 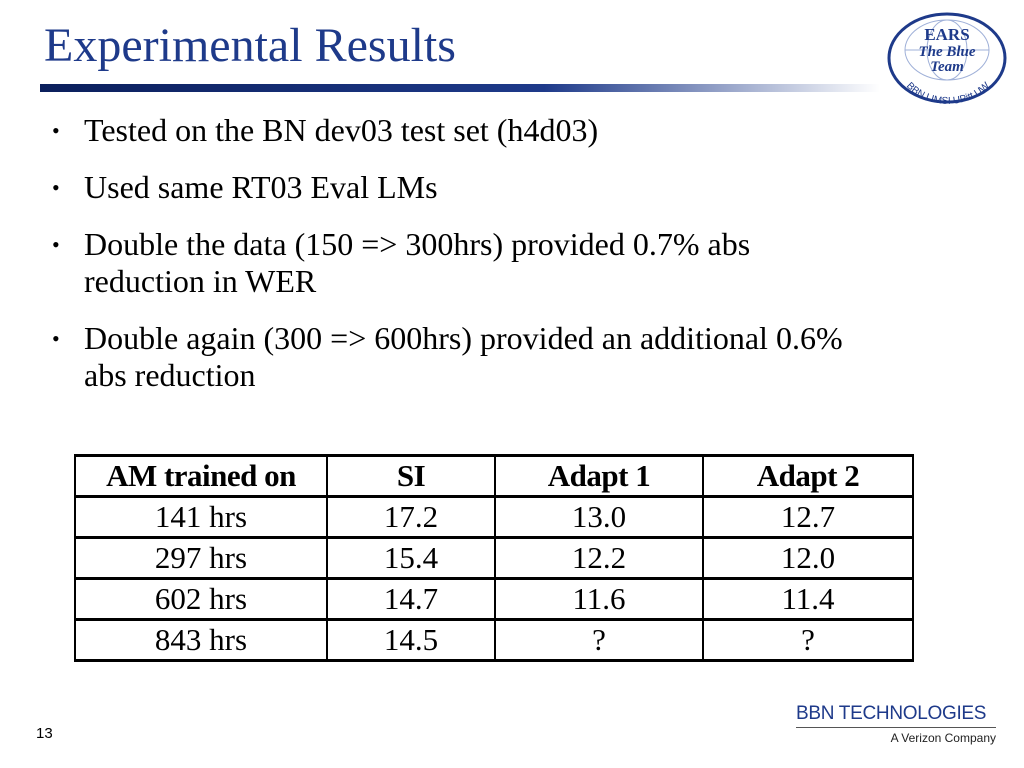 I want to click on bbn-technologies-logo: BBN TECHNOLOGIES A Verizon Company, so click(x=896, y=724).